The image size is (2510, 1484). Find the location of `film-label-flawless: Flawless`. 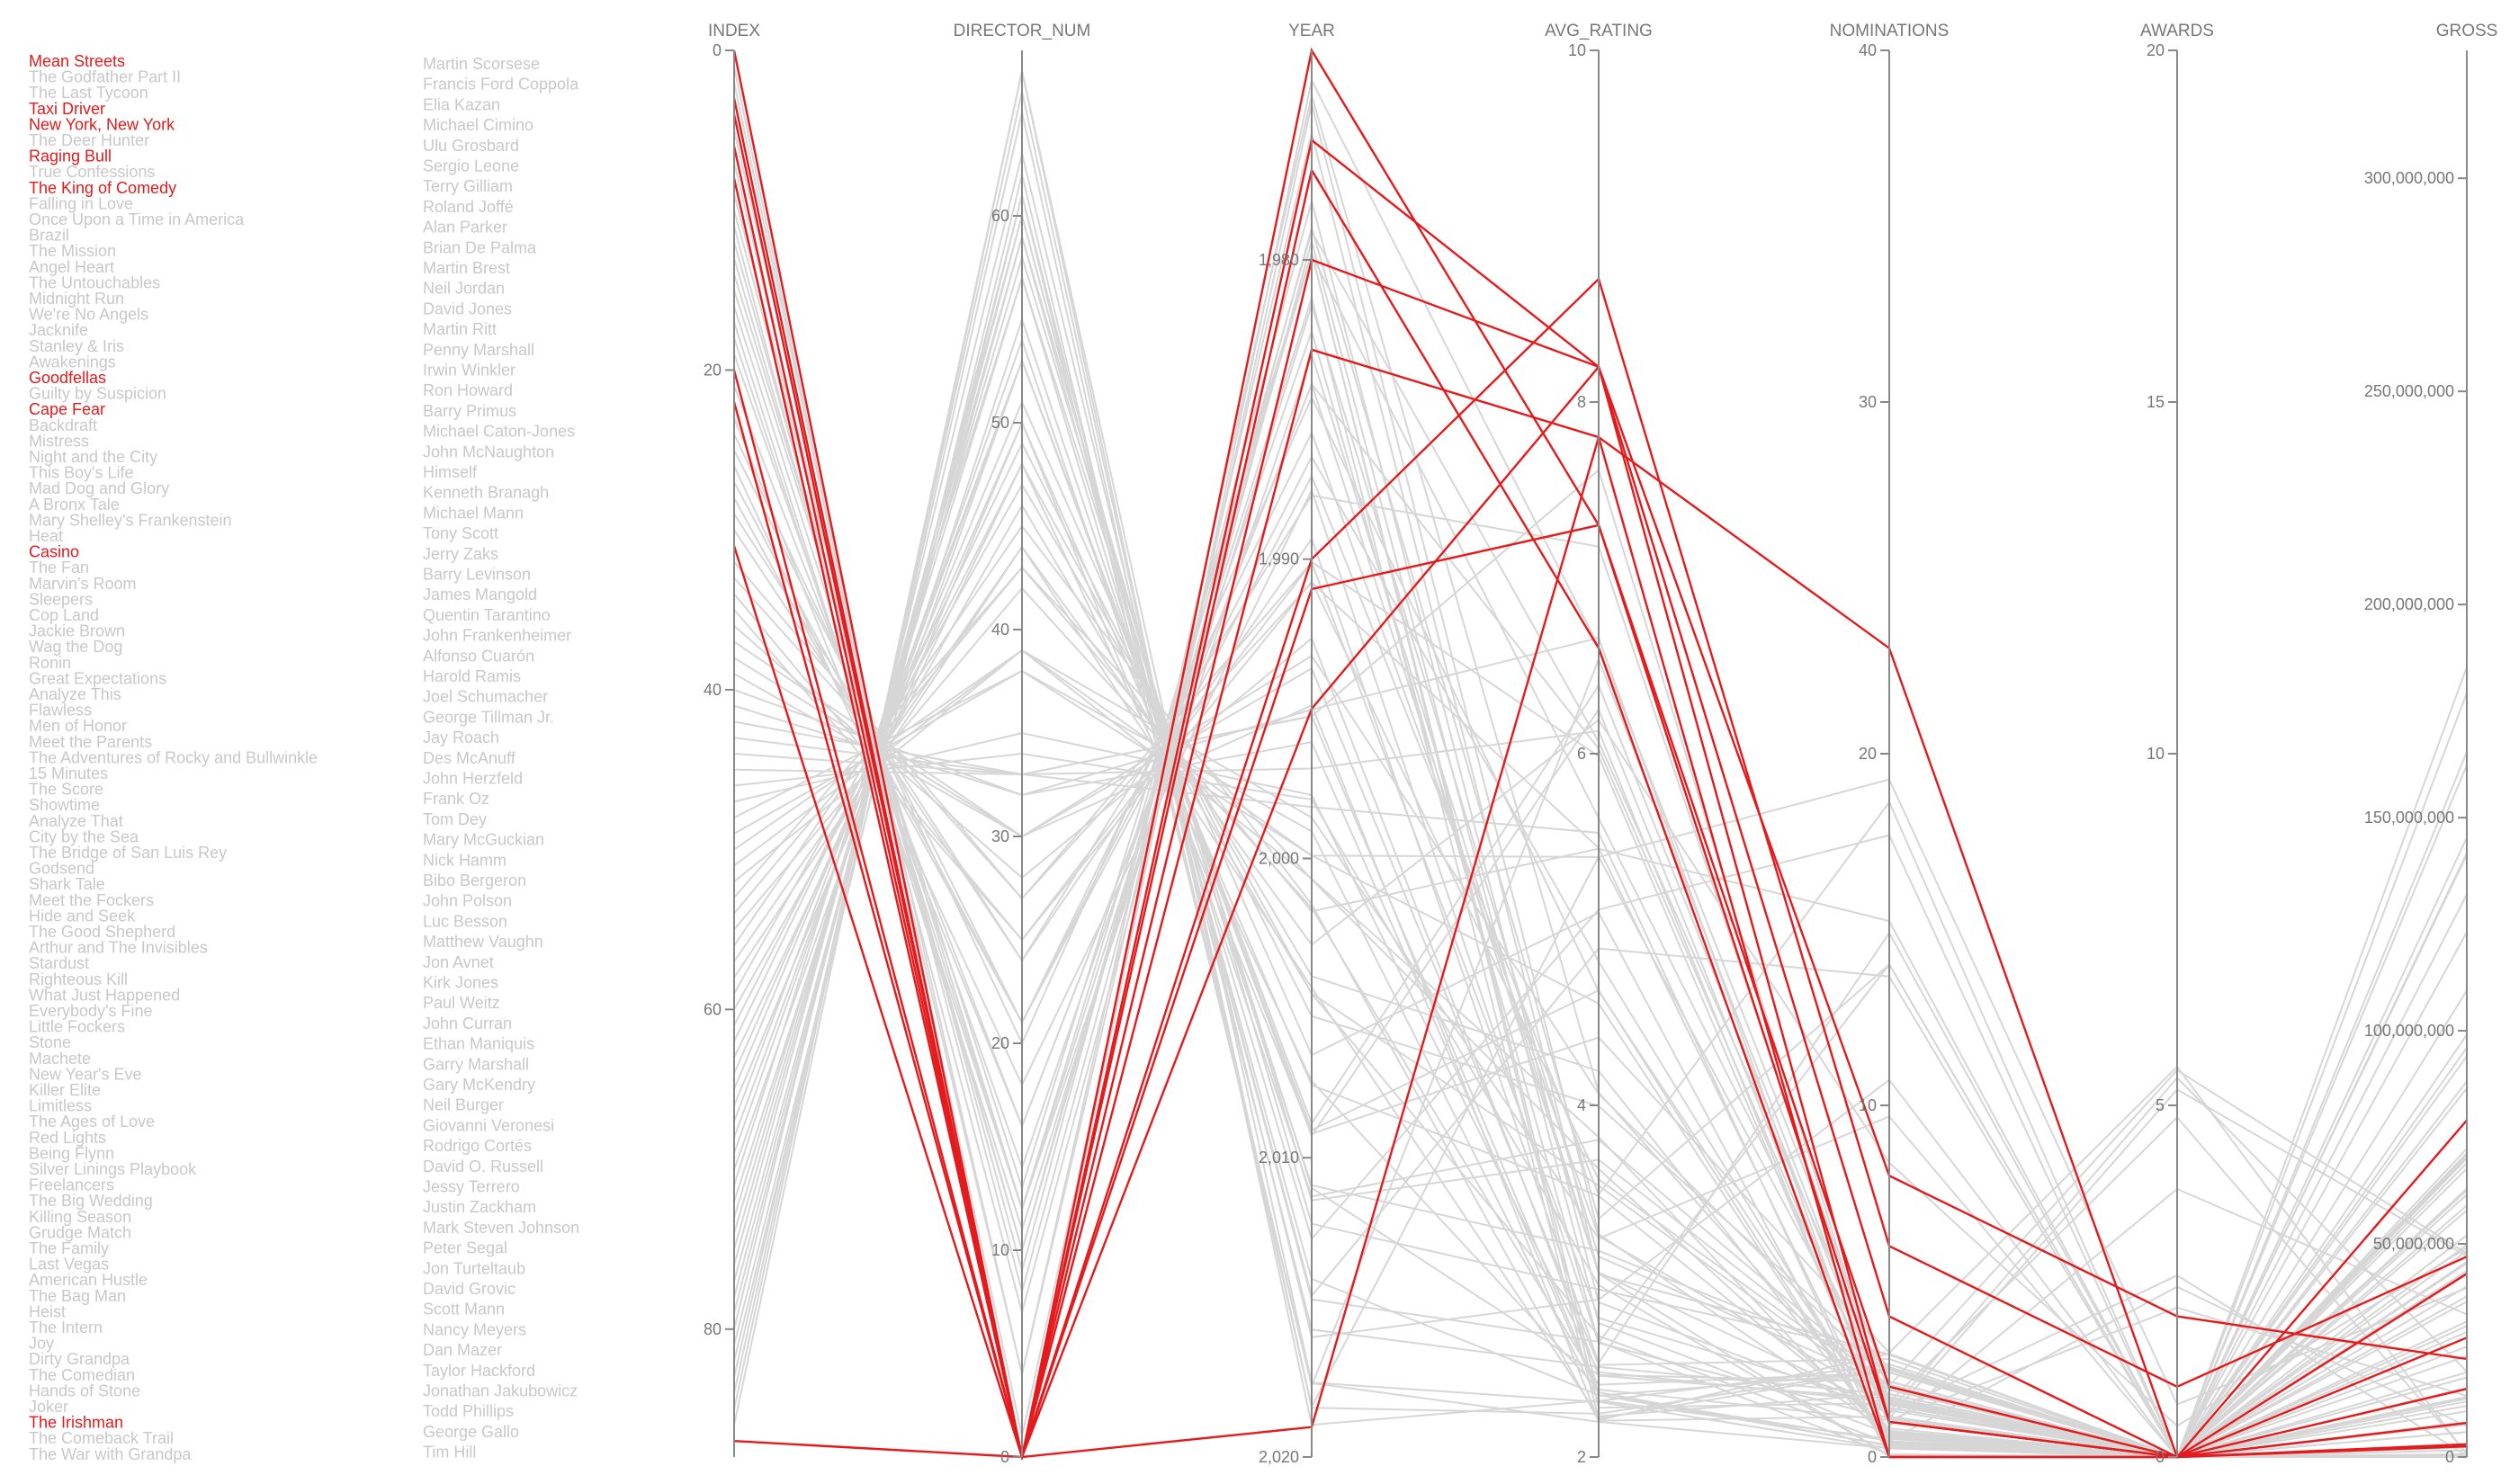

film-label-flawless: Flawless is located at coordinates (60, 711).